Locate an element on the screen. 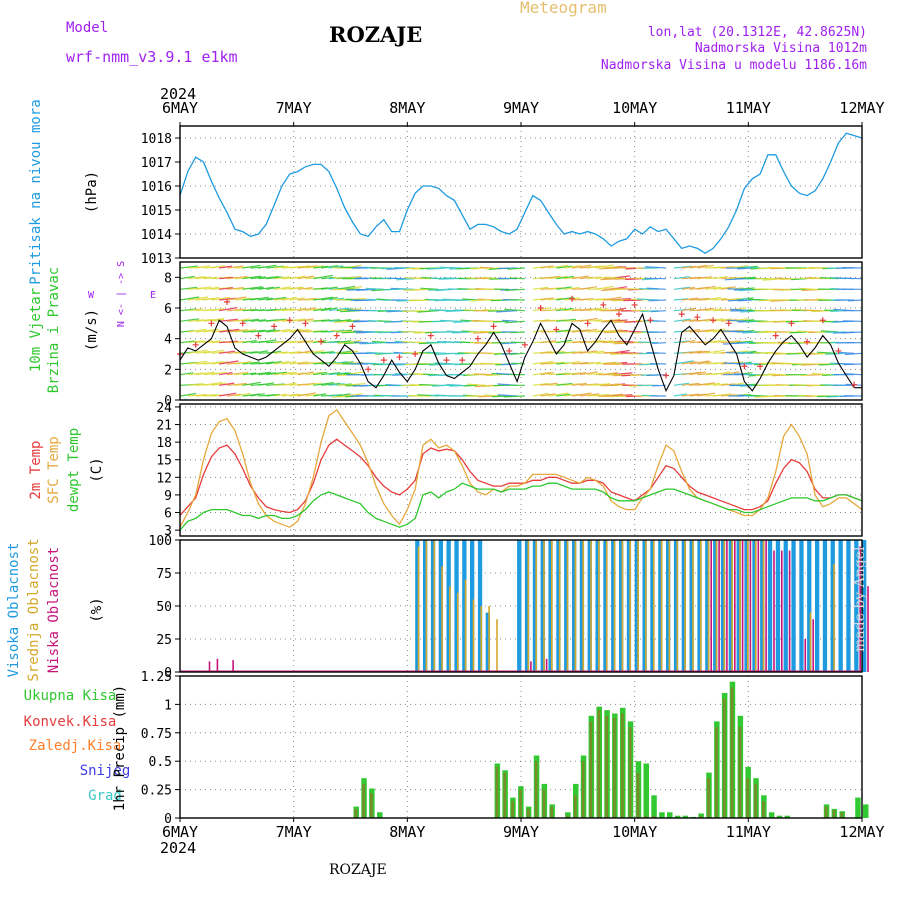  y-tick-label: 0.25 is located at coordinates (156, 791).